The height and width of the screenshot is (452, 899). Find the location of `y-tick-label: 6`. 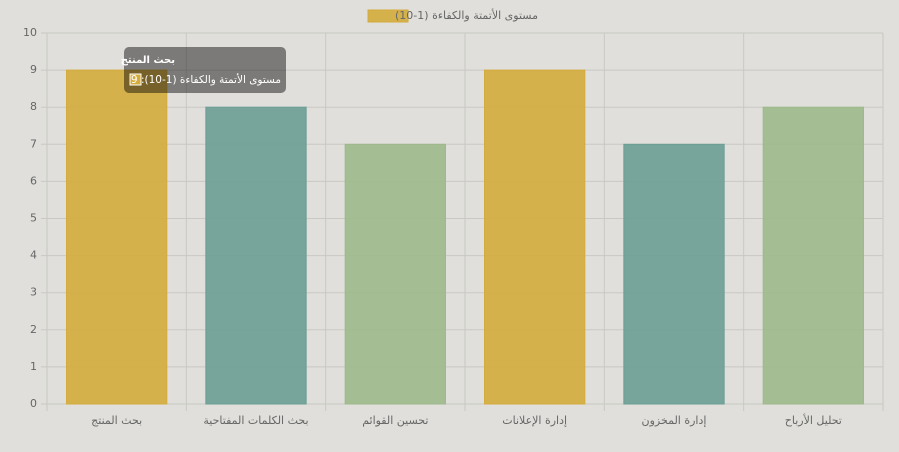

y-tick-label: 6 is located at coordinates (33, 180).